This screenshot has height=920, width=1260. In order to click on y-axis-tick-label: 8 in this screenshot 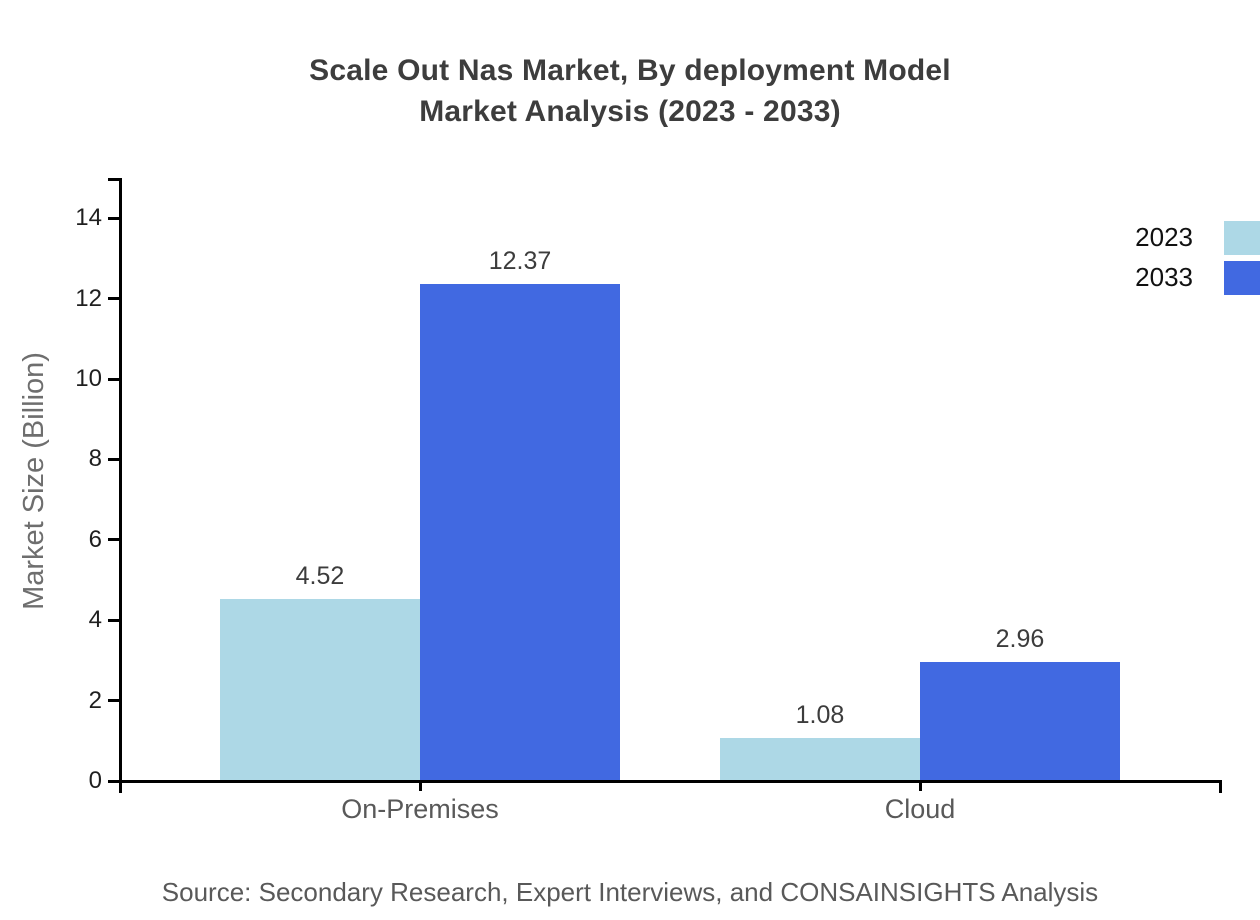, I will do `click(95, 459)`.